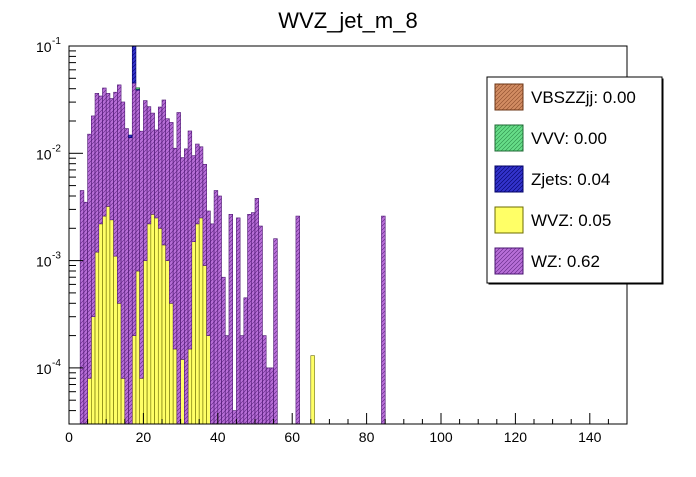  I want to click on x-tick-label-7: 140, so click(590, 437).